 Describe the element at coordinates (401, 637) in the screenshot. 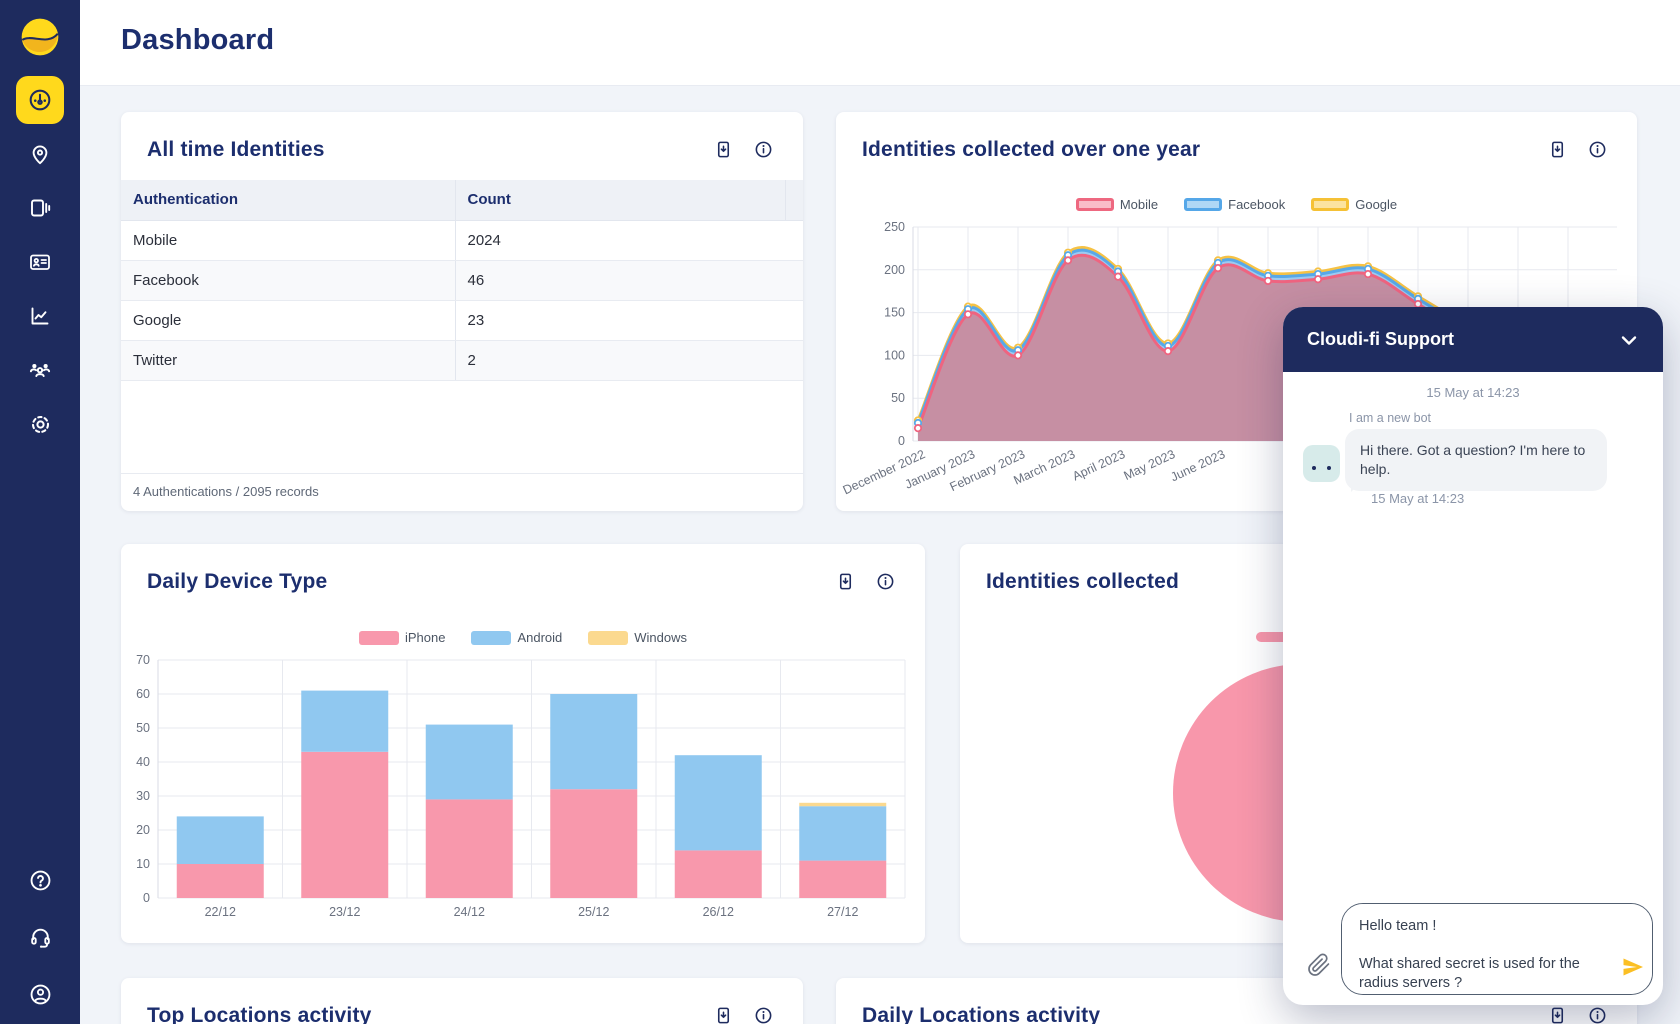

I see `legend-item-iphone: iPhone` at that location.